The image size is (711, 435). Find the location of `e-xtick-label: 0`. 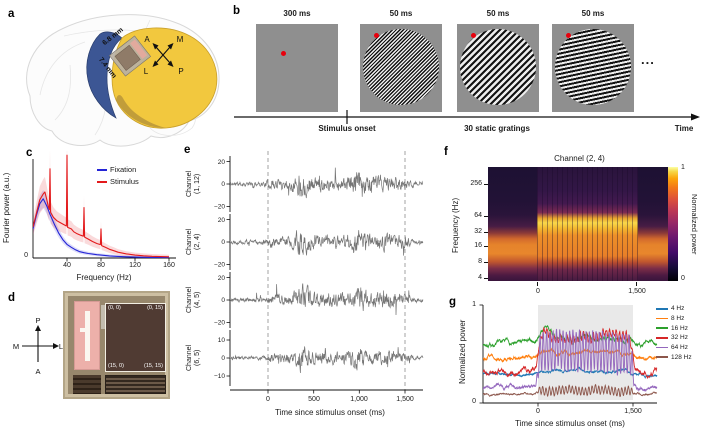

e-xtick-label: 0 is located at coordinates (268, 399).